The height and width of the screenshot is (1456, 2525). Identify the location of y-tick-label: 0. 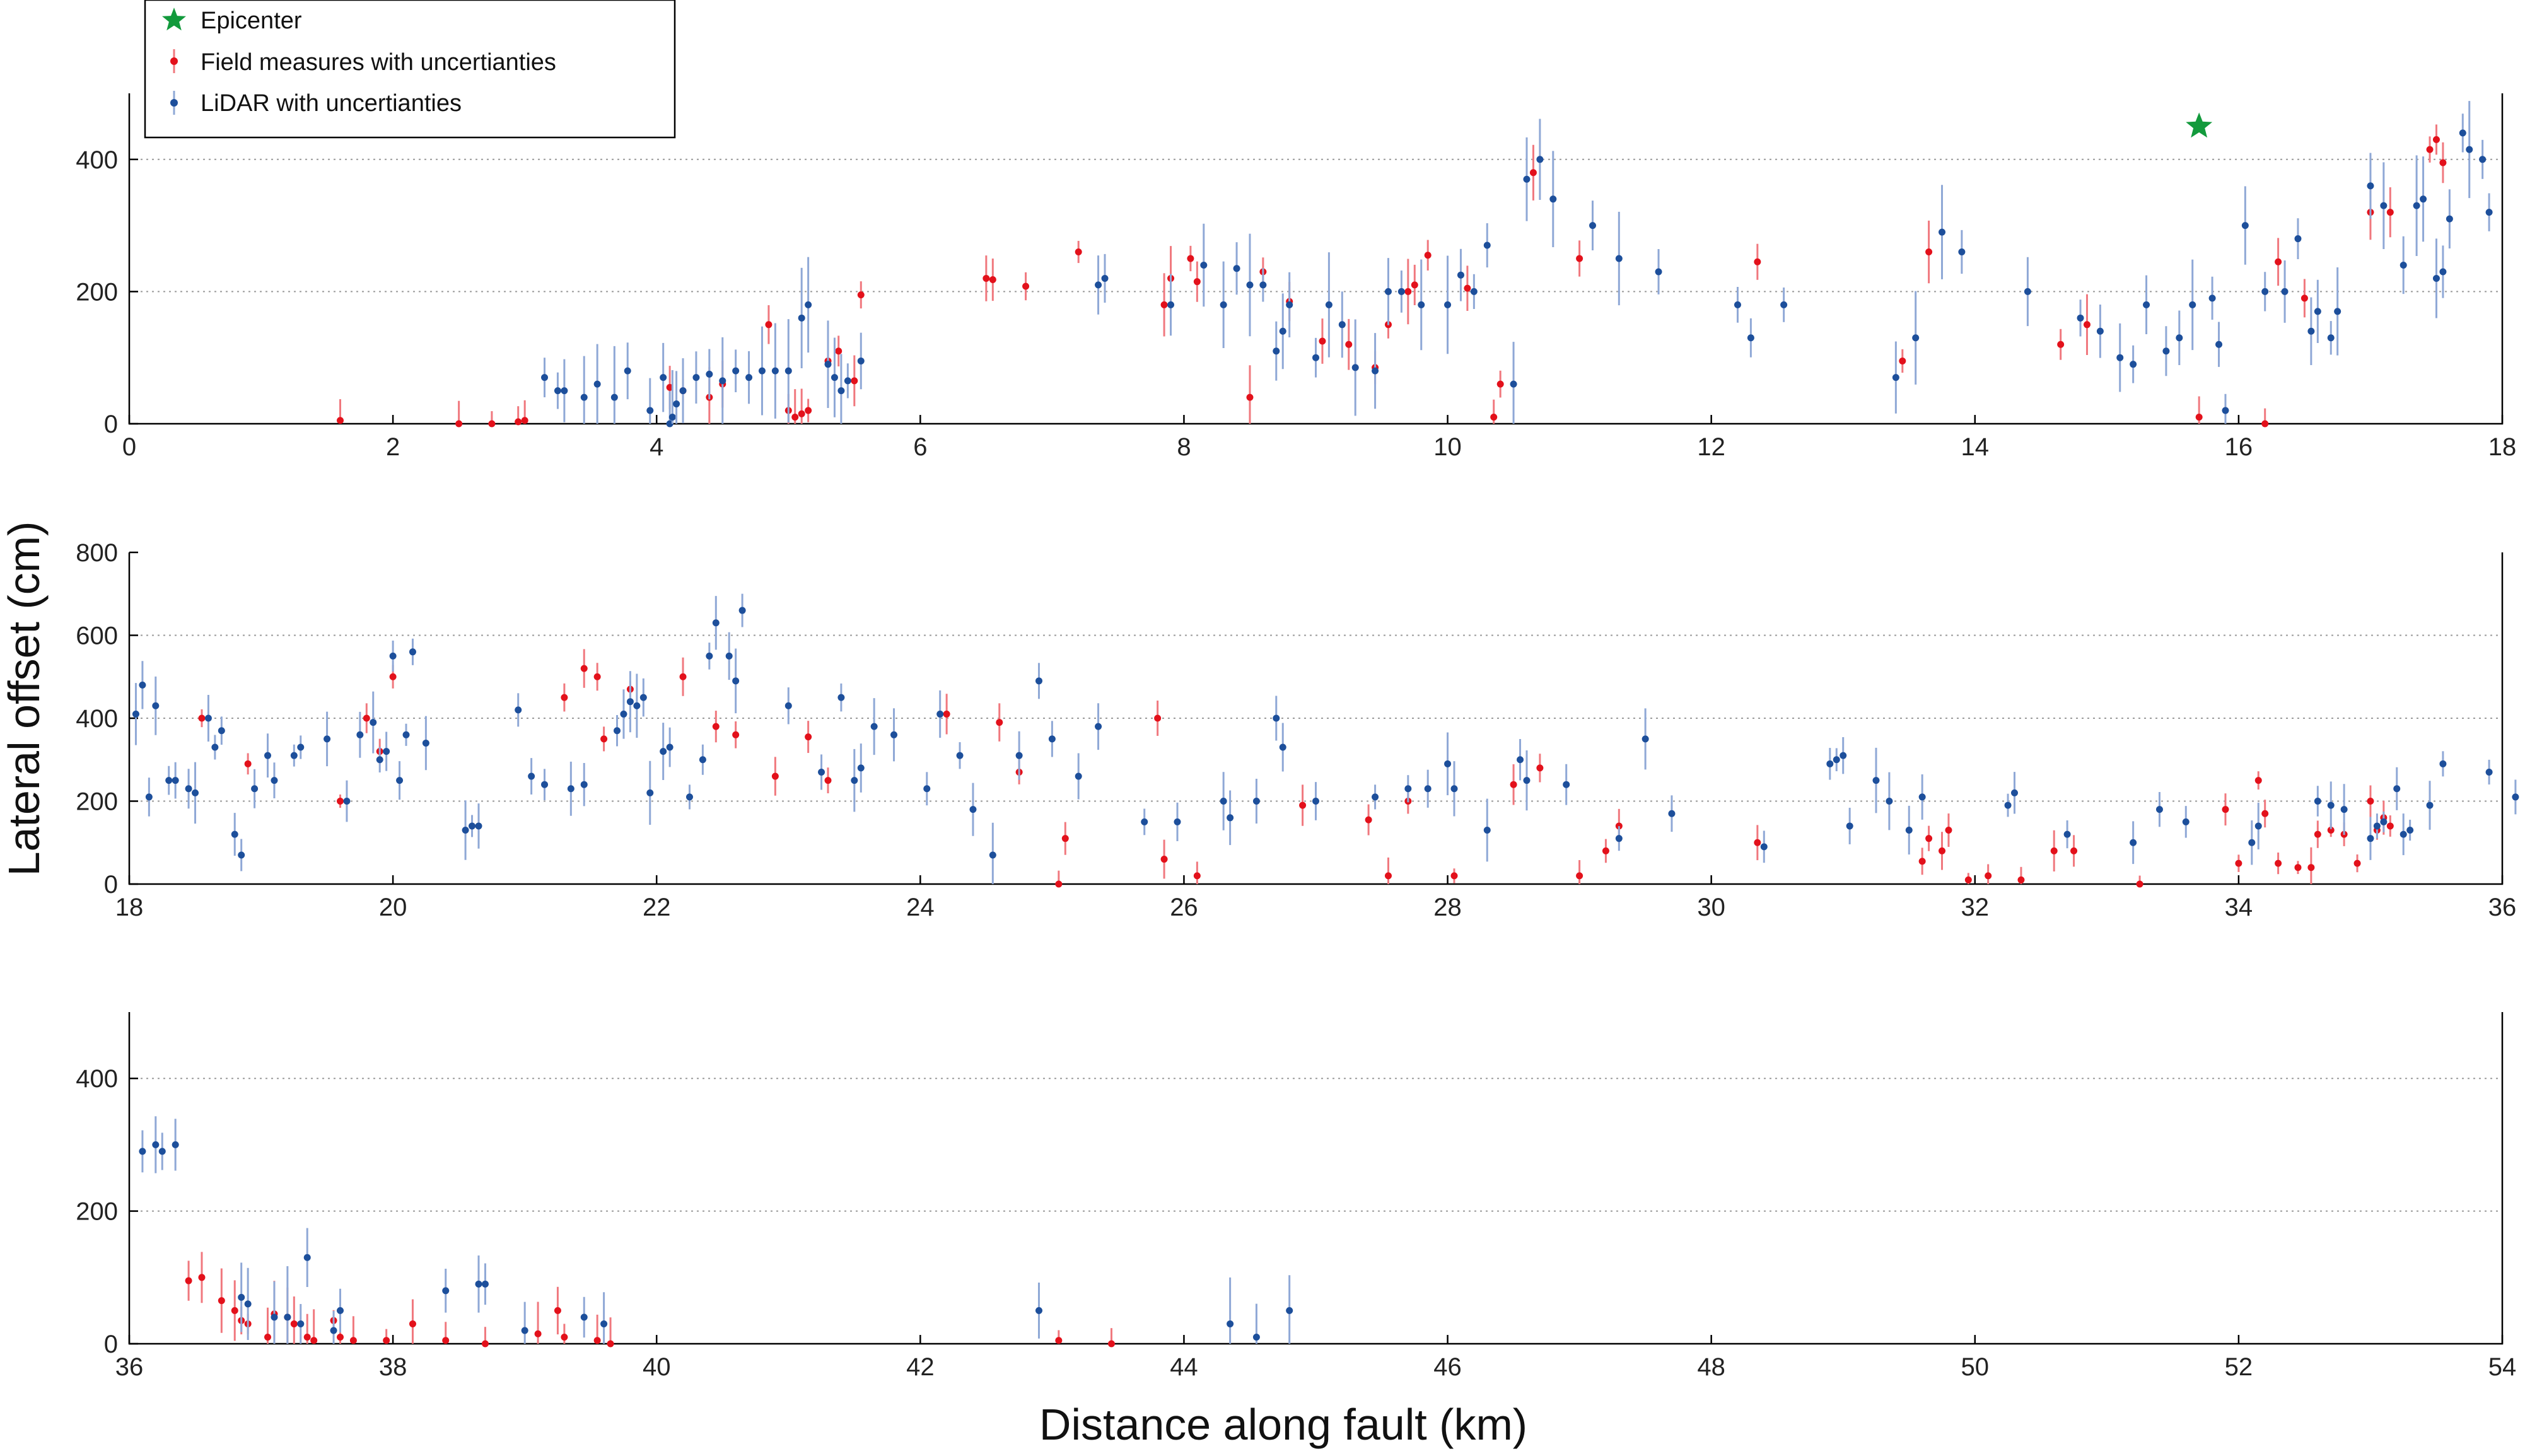
(111, 424).